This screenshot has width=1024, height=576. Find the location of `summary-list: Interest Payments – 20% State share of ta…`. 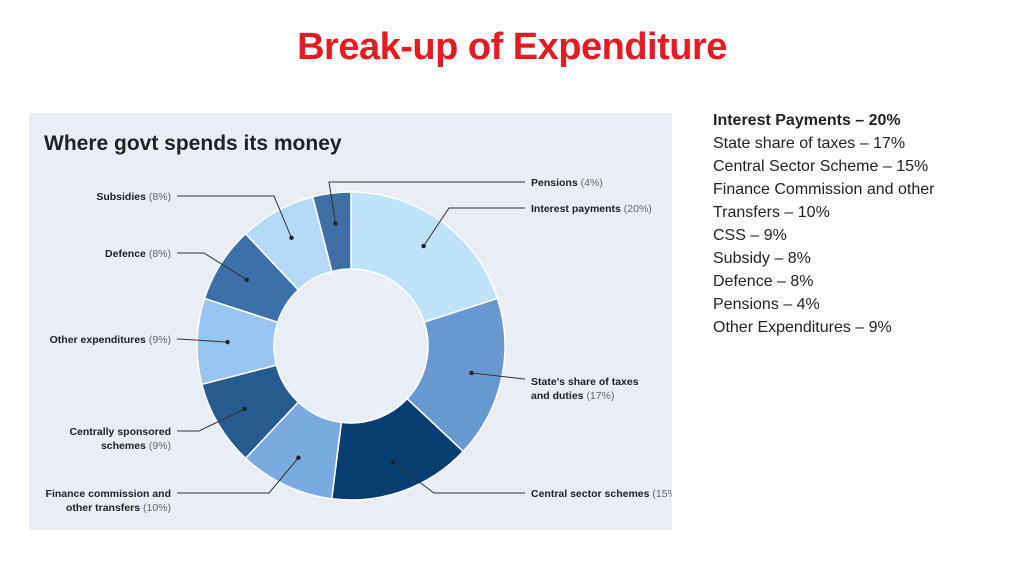

summary-list: Interest Payments – 20% State share of ta… is located at coordinates (863, 224).